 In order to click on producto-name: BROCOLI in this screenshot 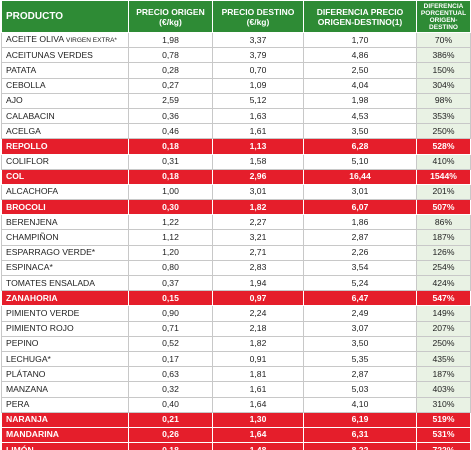, I will do `click(26, 206)`.